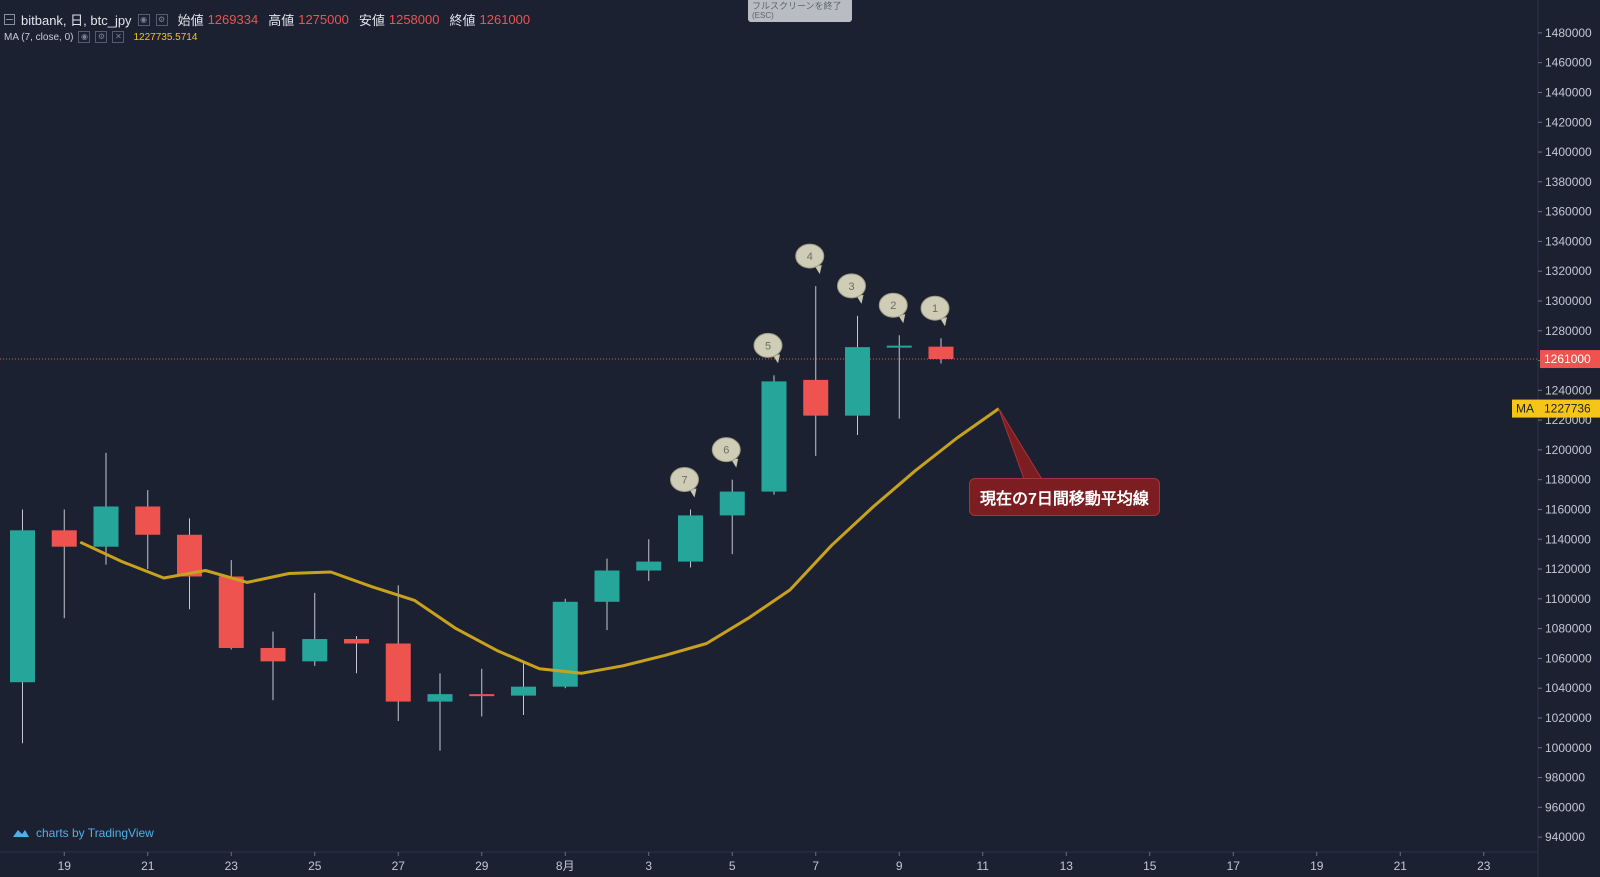 This screenshot has width=1600, height=877. I want to click on x-tick-label: 11, so click(983, 866).